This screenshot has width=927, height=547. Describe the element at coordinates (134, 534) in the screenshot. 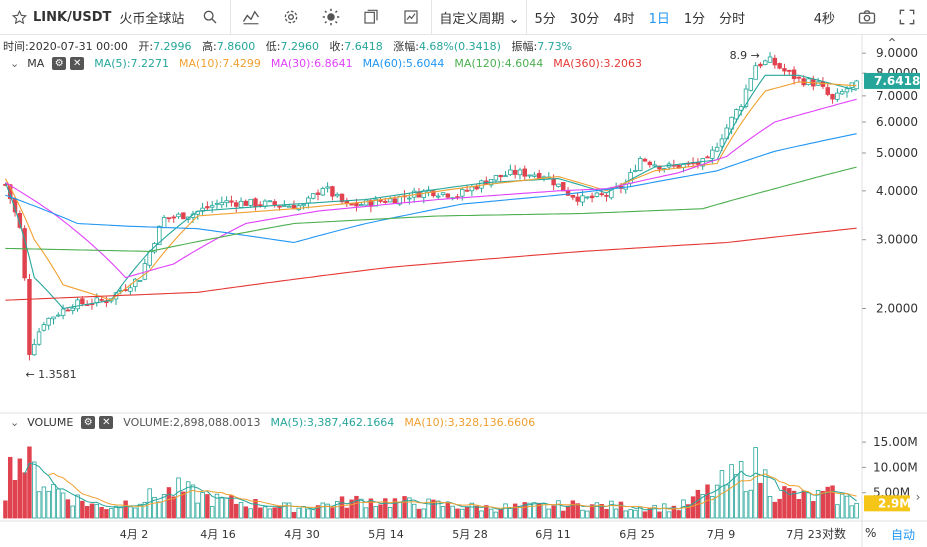

I see `time-tick-label: 4月 2` at that location.